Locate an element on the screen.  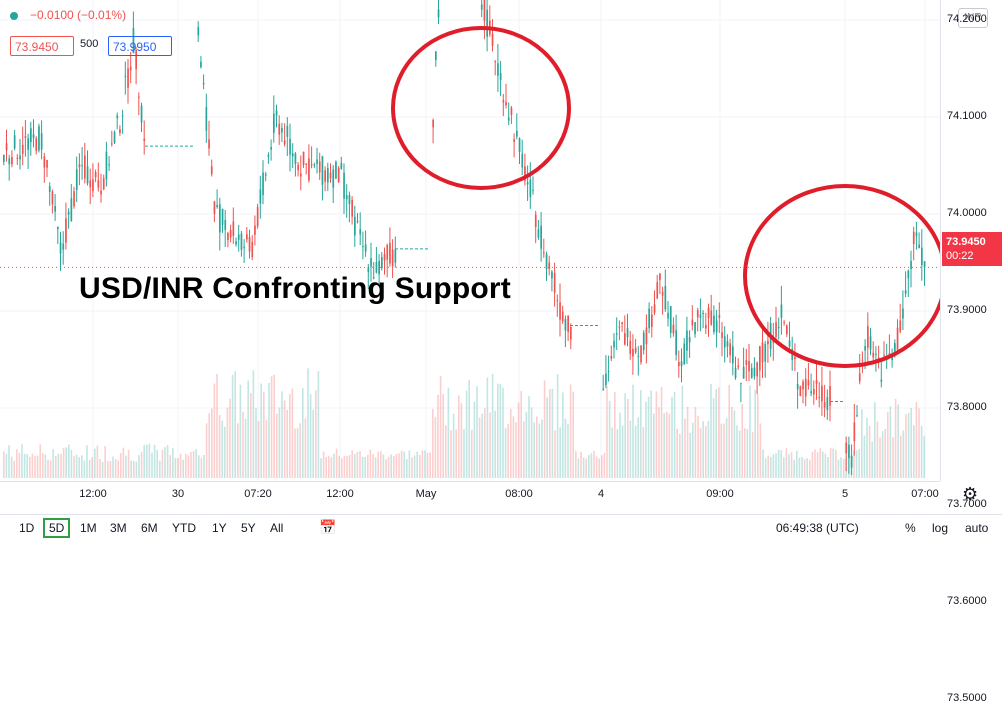
range-1d: 1D is located at coordinates (27, 528).